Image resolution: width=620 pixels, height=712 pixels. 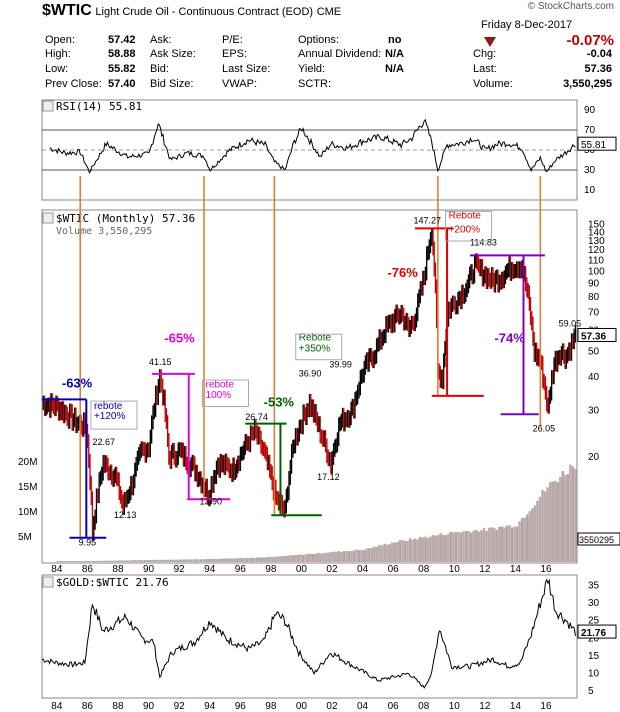 What do you see at coordinates (394, 569) in the screenshot?
I see `price-x-tick: 06` at bounding box center [394, 569].